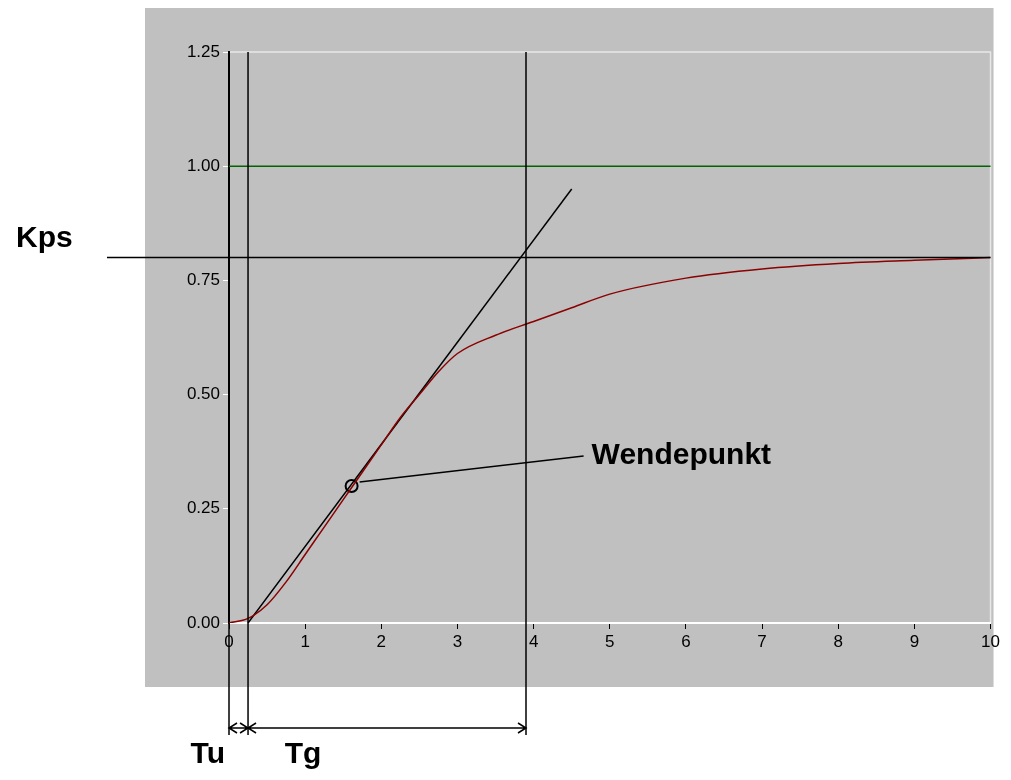  What do you see at coordinates (203, 165) in the screenshot?
I see `y-tick-label: 1.00` at bounding box center [203, 165].